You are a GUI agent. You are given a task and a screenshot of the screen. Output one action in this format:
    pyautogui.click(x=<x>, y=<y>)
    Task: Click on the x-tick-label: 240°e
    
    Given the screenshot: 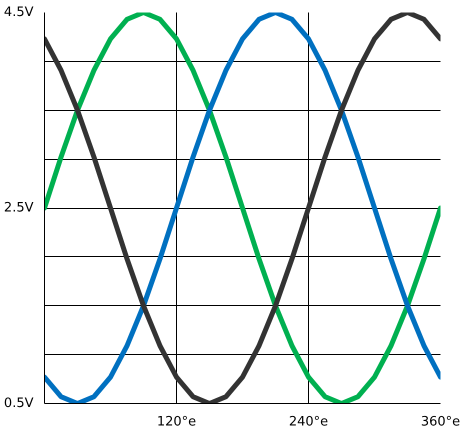 What is the action you would take?
    pyautogui.click(x=308, y=422)
    